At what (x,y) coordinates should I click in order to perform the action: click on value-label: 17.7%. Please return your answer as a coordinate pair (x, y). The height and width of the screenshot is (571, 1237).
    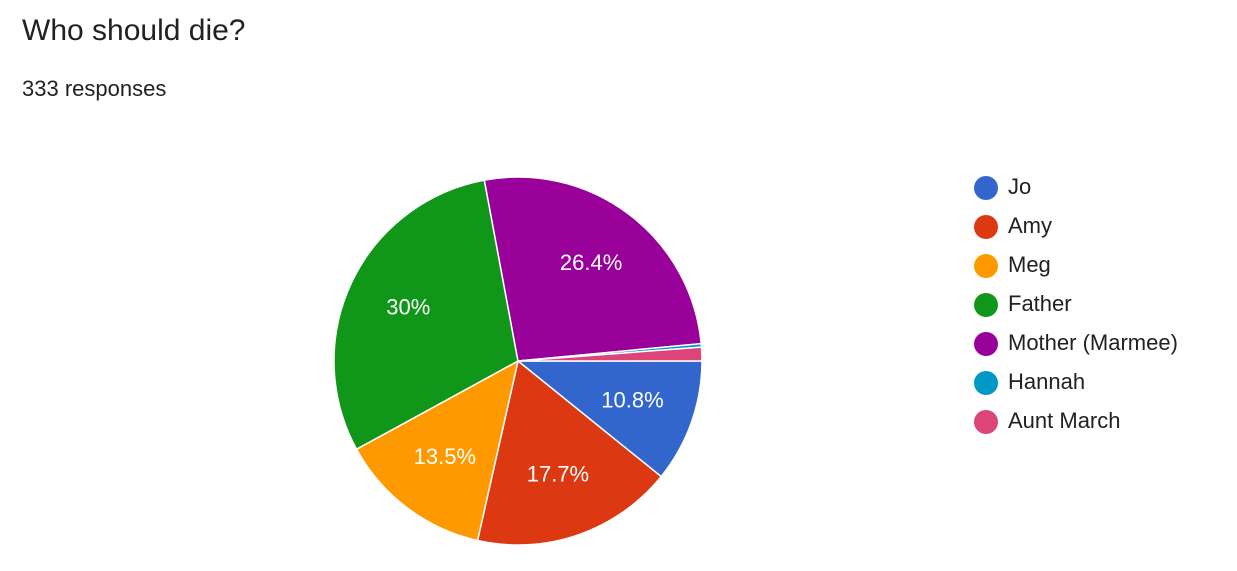
    Looking at the image, I should click on (558, 474).